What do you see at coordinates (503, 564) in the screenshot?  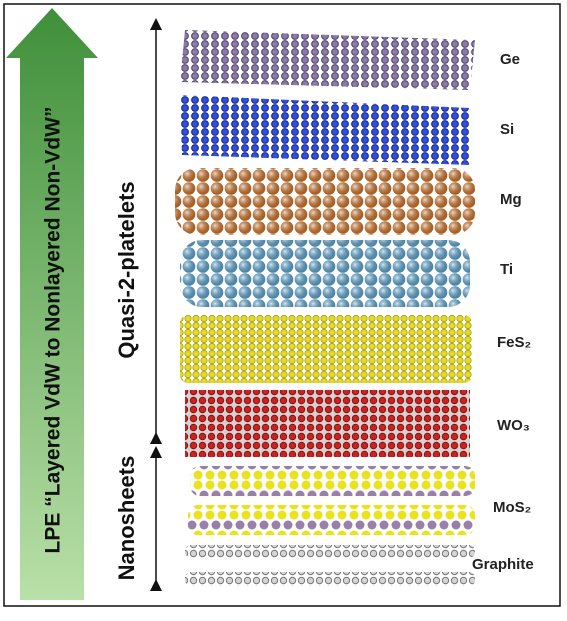 I see `layer-label: Graphite` at bounding box center [503, 564].